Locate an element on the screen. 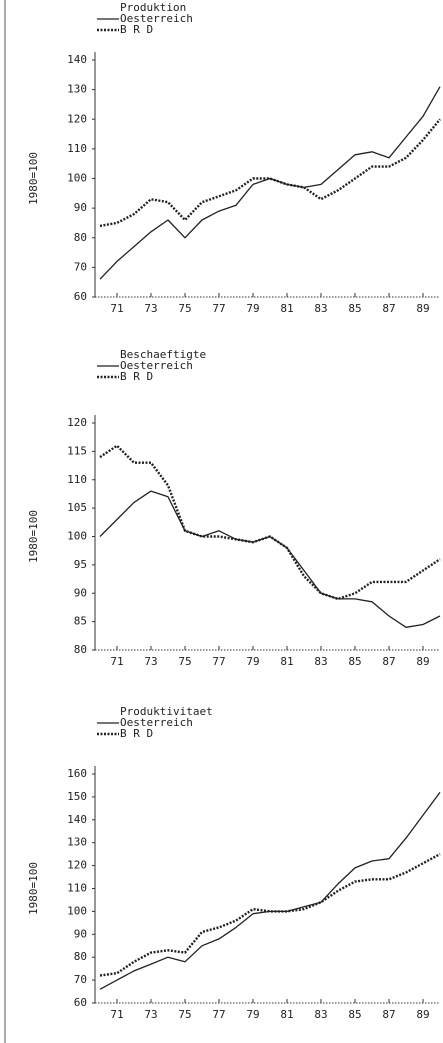  y-tick-label: 105 is located at coordinates (77, 507).